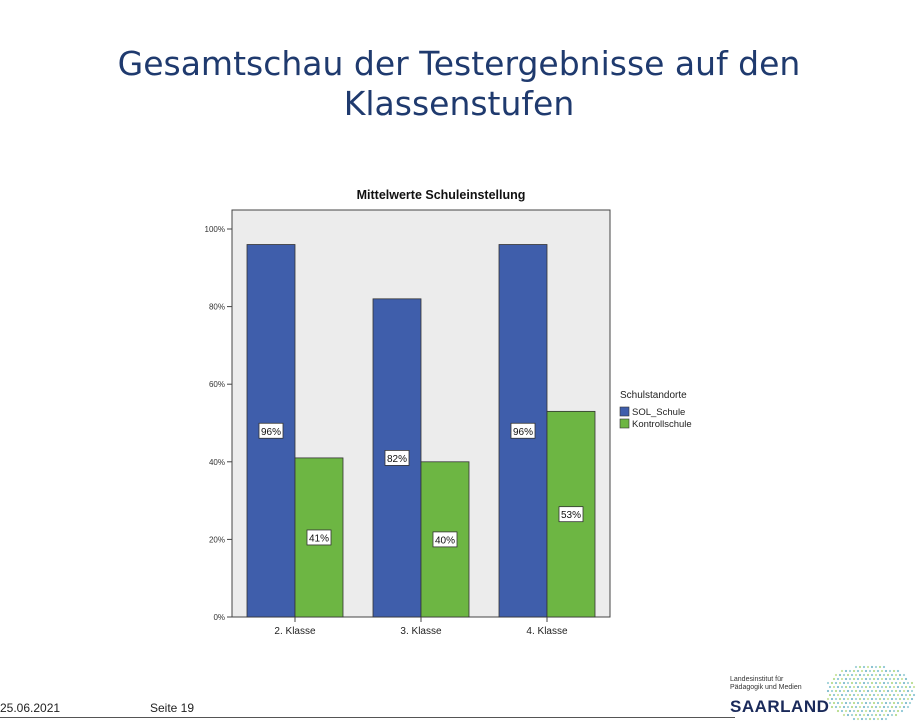  What do you see at coordinates (459, 63) in the screenshot?
I see `slide-title-line1: Gesamtschau der Testergebnisse auf den` at bounding box center [459, 63].